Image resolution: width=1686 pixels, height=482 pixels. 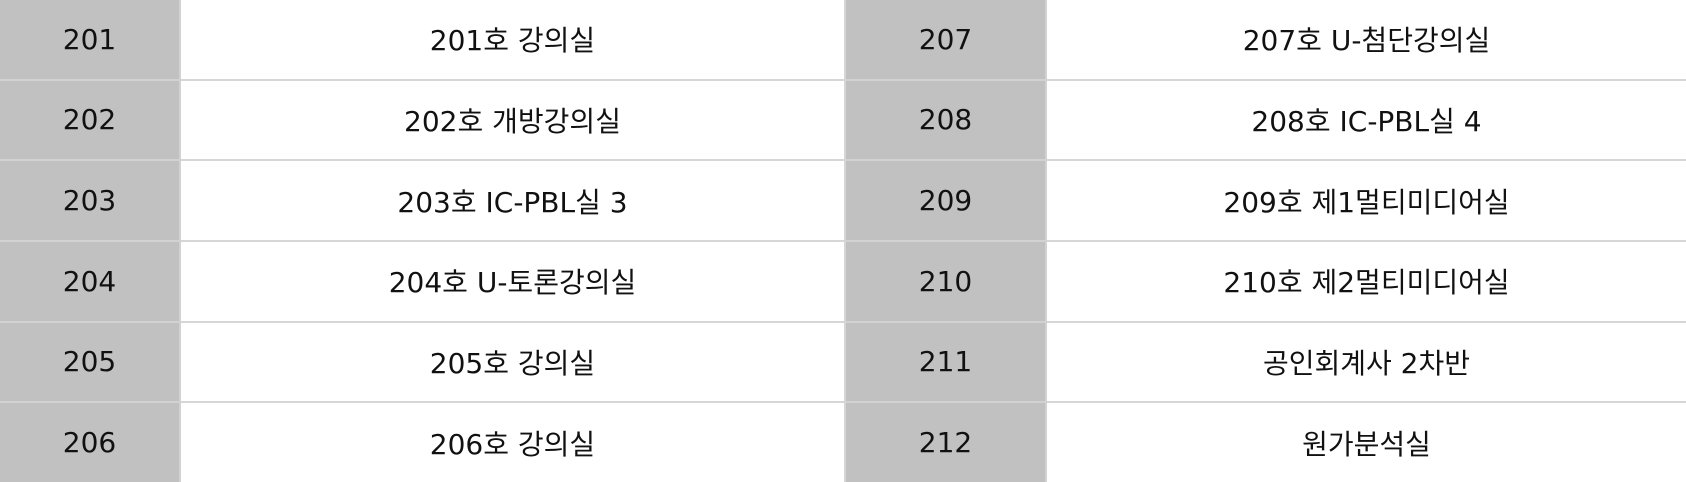 What do you see at coordinates (512, 281) in the screenshot?
I see `room-name-cell: 204호 U-토론강의실` at bounding box center [512, 281].